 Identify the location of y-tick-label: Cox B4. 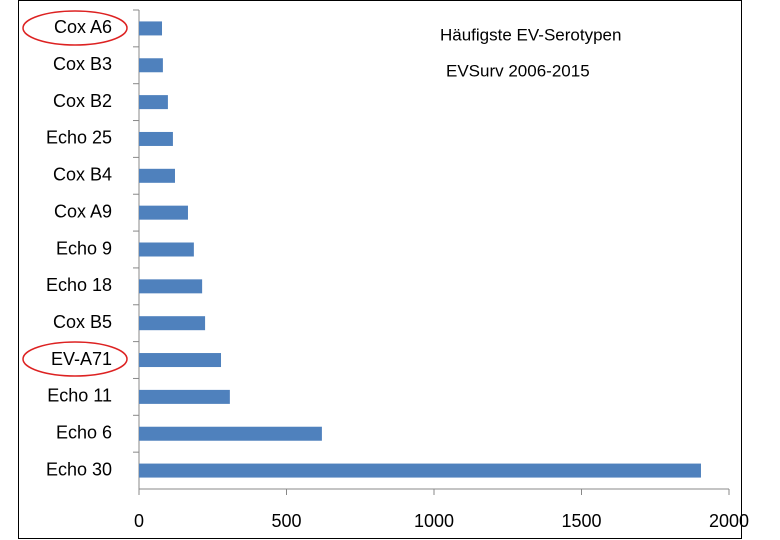
(82, 175).